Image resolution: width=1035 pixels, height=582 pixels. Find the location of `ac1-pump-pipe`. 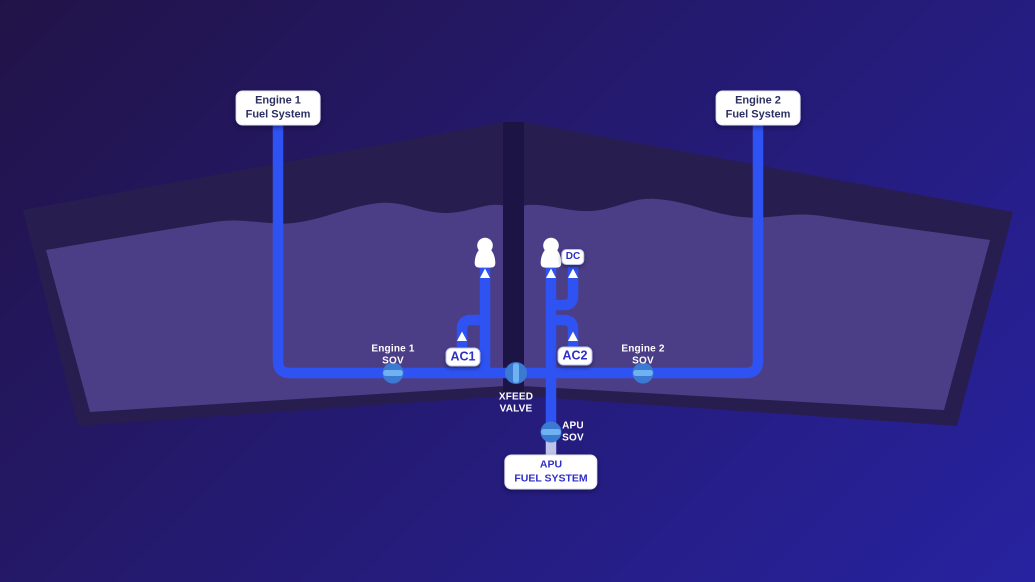

ac1-pump-pipe is located at coordinates (471, 330).